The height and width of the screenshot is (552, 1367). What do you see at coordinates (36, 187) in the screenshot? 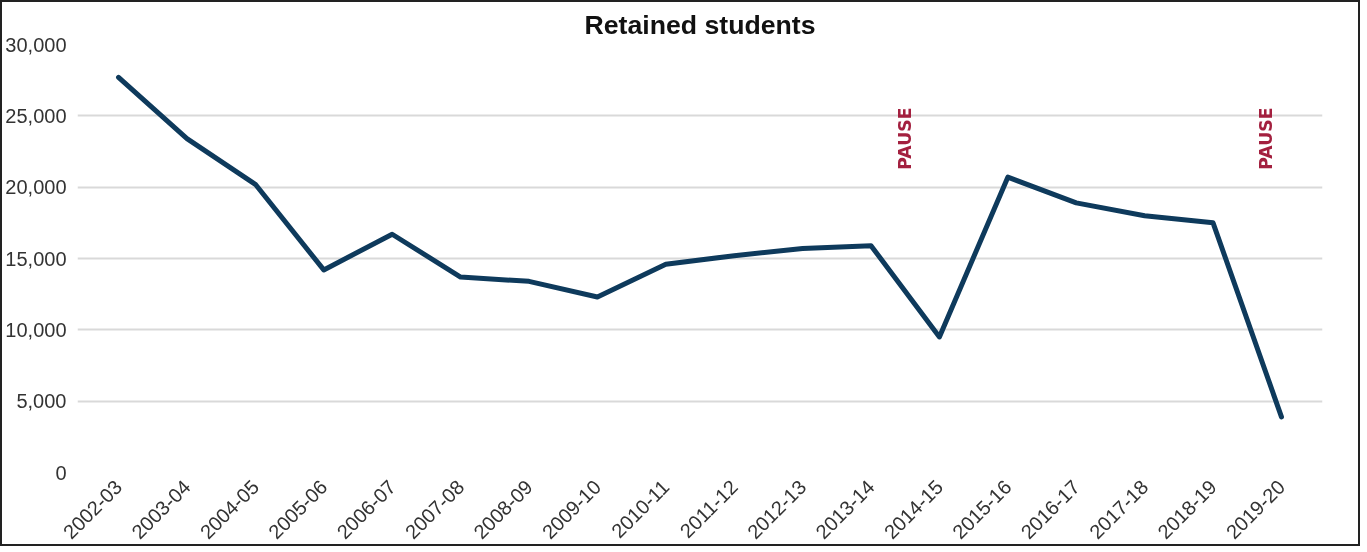
I see `y-tick-label: 20,000` at bounding box center [36, 187].